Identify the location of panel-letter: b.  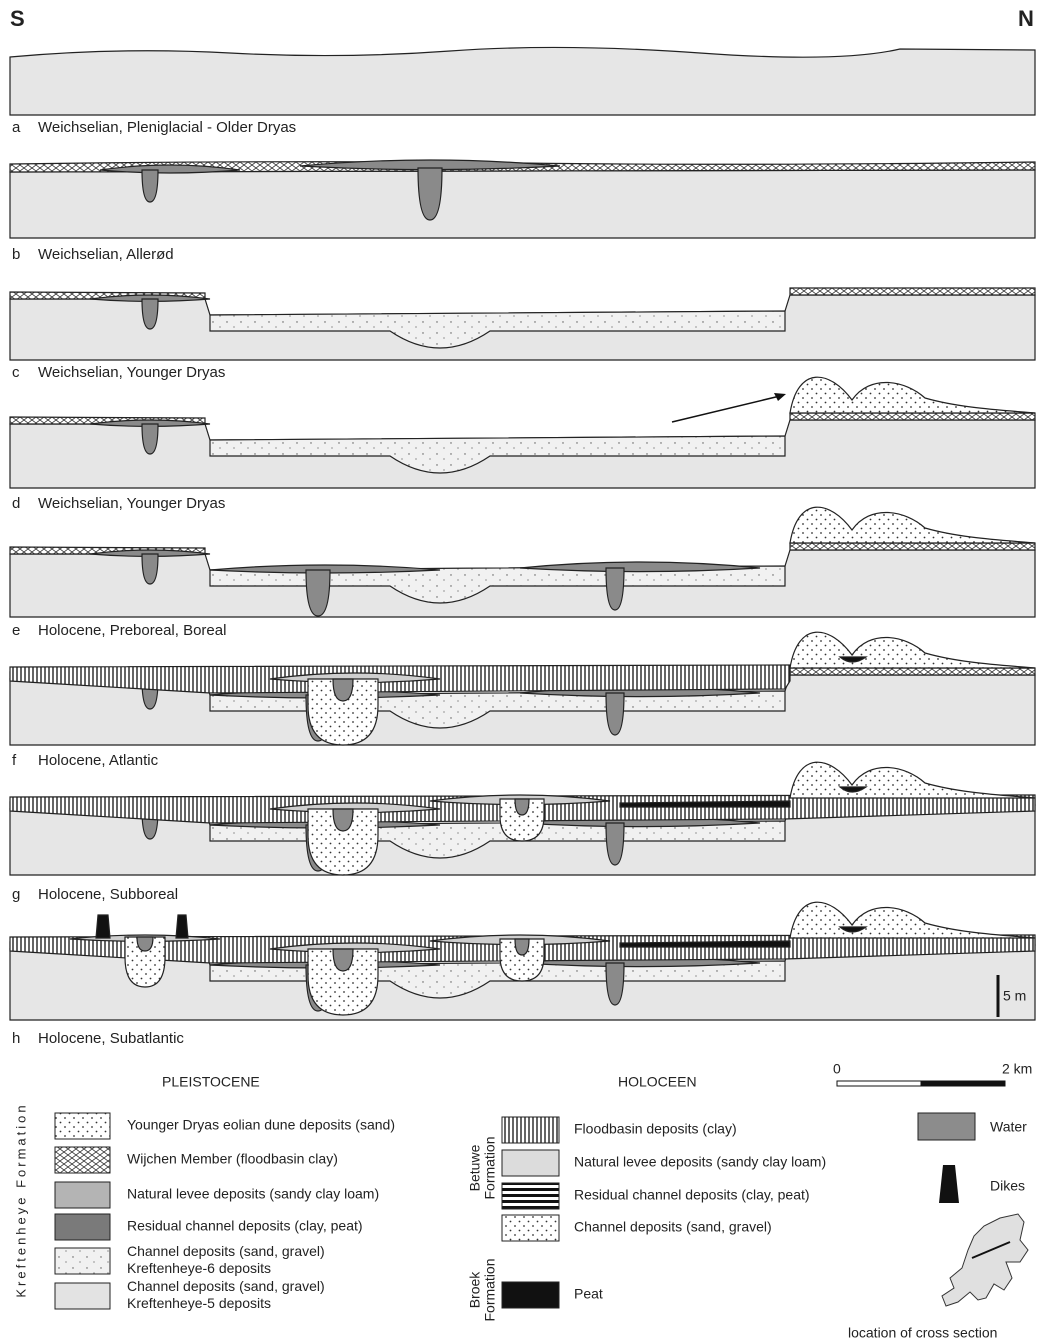
(16, 254).